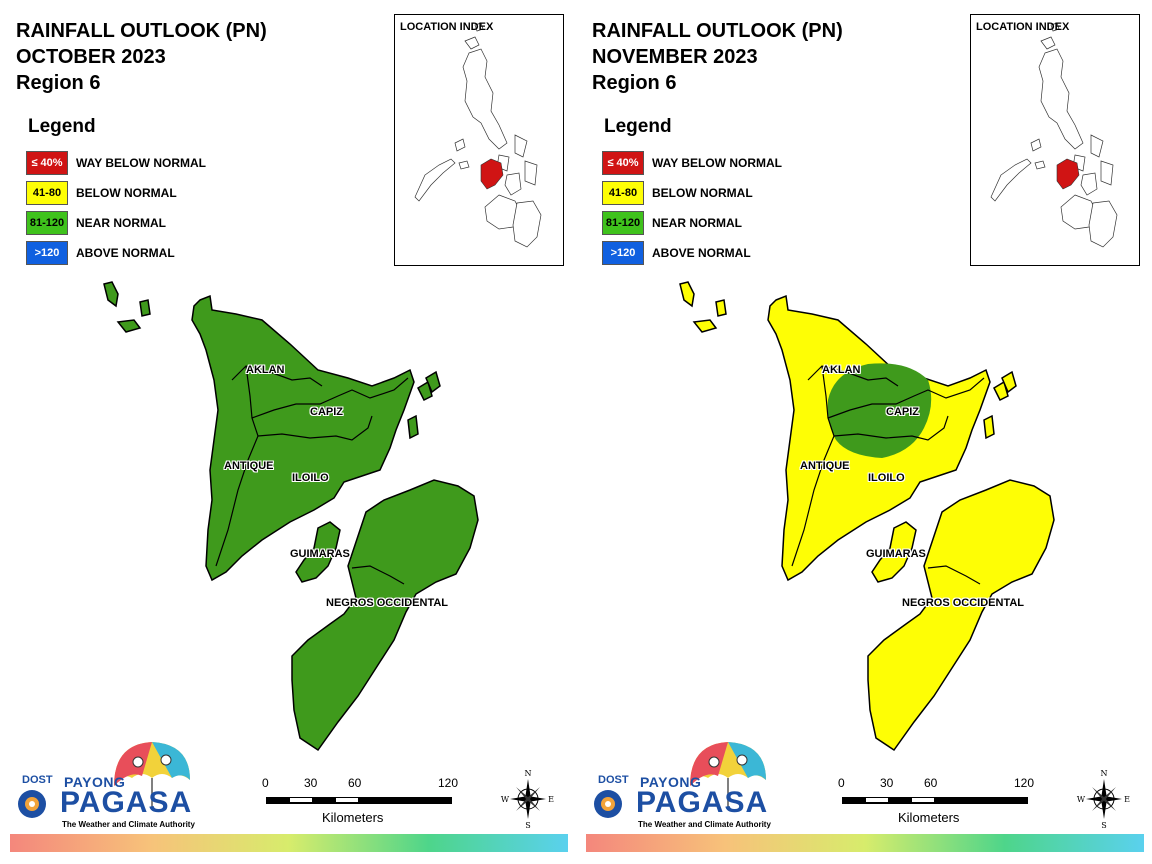 The width and height of the screenshot is (1152, 864). I want to click on compass-e: E, so click(551, 799).